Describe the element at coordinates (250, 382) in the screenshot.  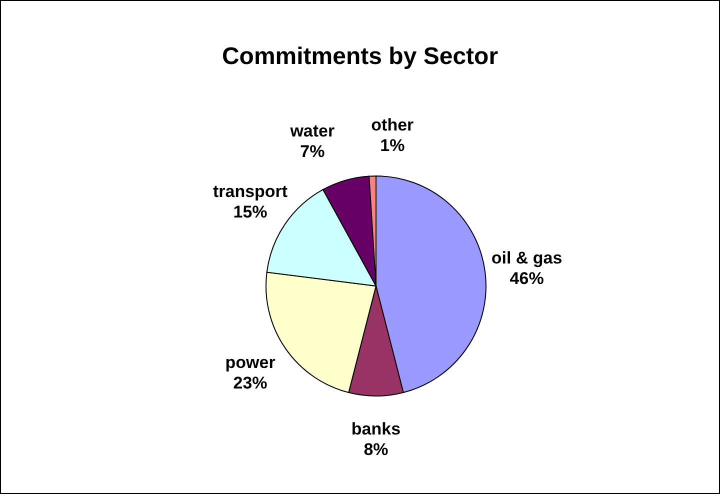
I see `data-label: 23%` at that location.